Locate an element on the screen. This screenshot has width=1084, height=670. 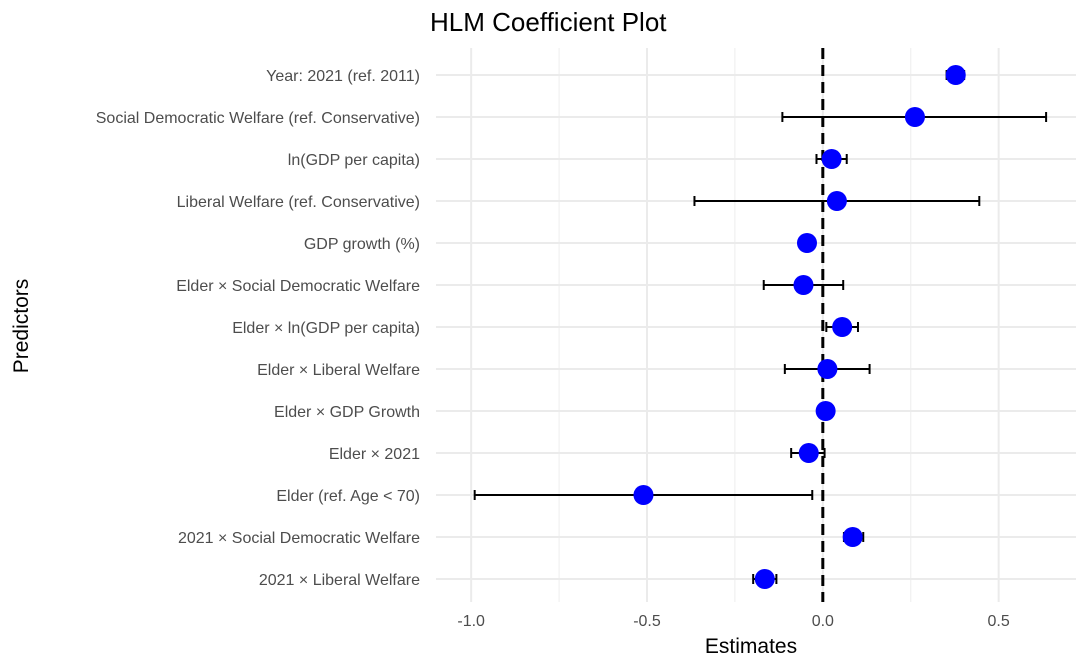
x-tick-label: -1.0 is located at coordinates (471, 621).